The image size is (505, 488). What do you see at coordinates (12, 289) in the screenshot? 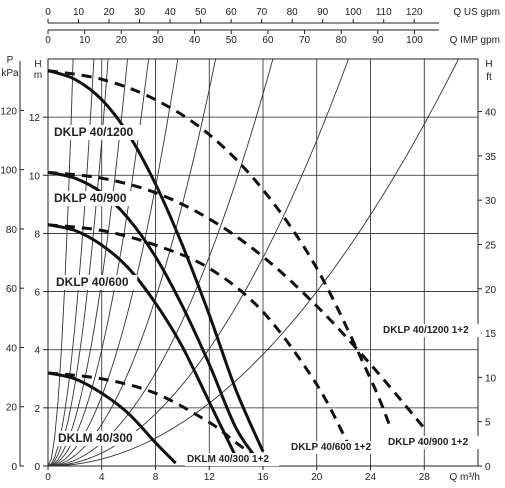
I see `y-kpa-tick-label: 60` at bounding box center [12, 289].